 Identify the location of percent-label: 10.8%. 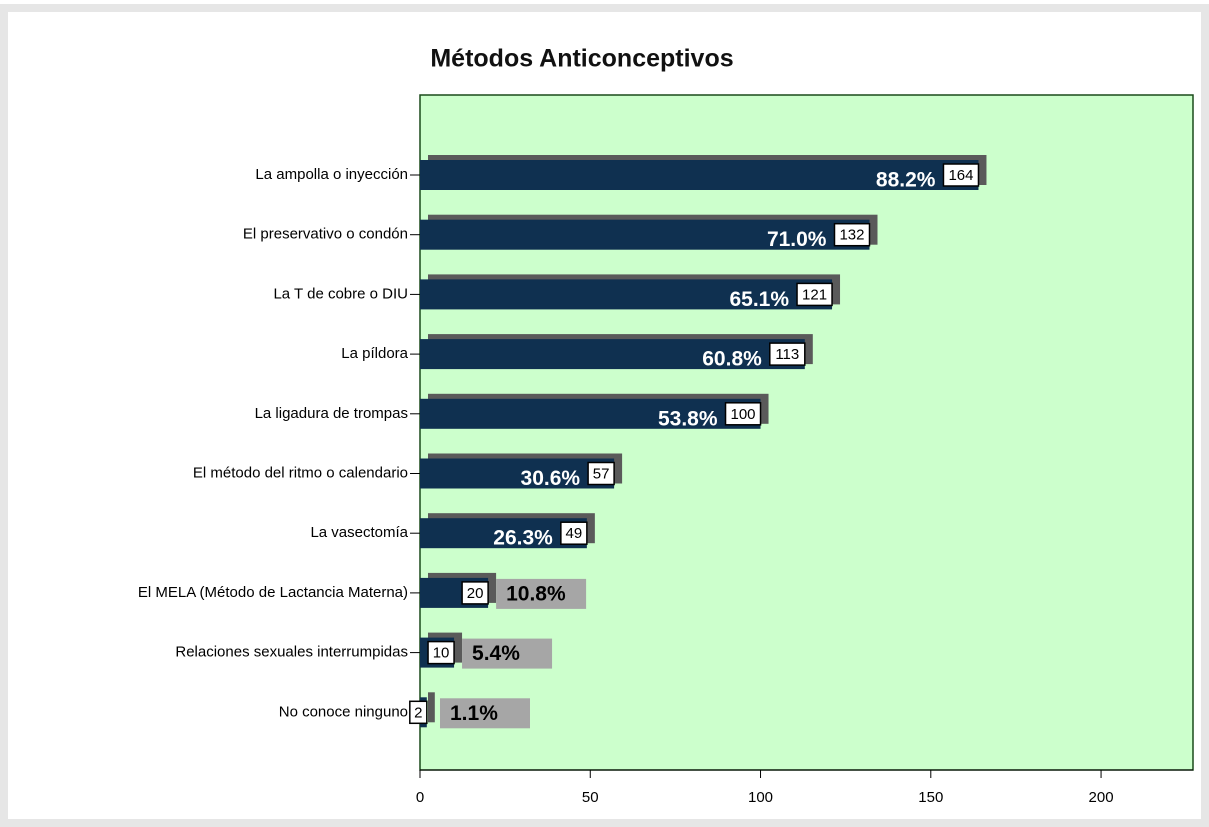
(536, 593).